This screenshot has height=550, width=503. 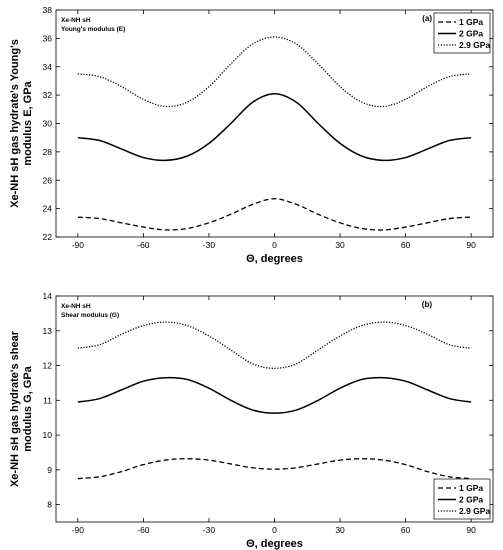 What do you see at coordinates (15, 408) in the screenshot?
I see `y-axis-label-line: Xe-NH sH gas hydrate's shear` at bounding box center [15, 408].